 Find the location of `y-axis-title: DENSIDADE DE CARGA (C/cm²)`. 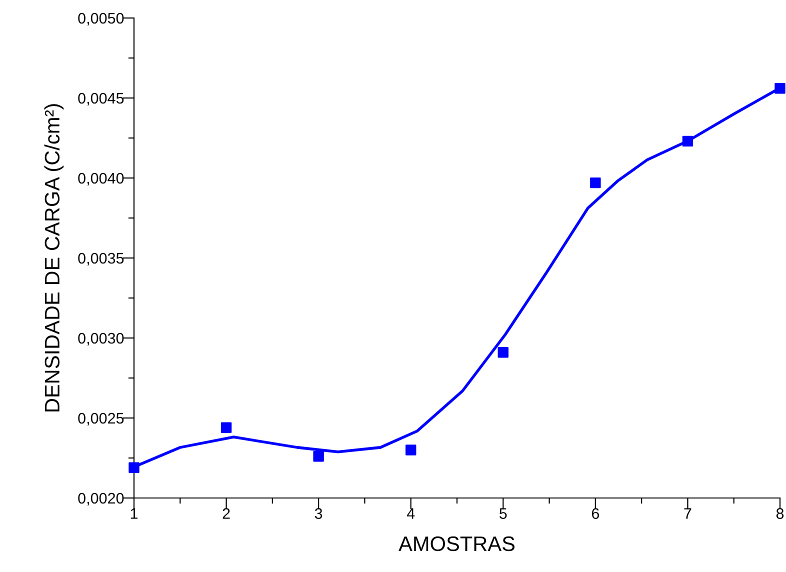

y-axis-title: DENSIDADE DE CARGA (C/cm²) is located at coordinates (54, 258).